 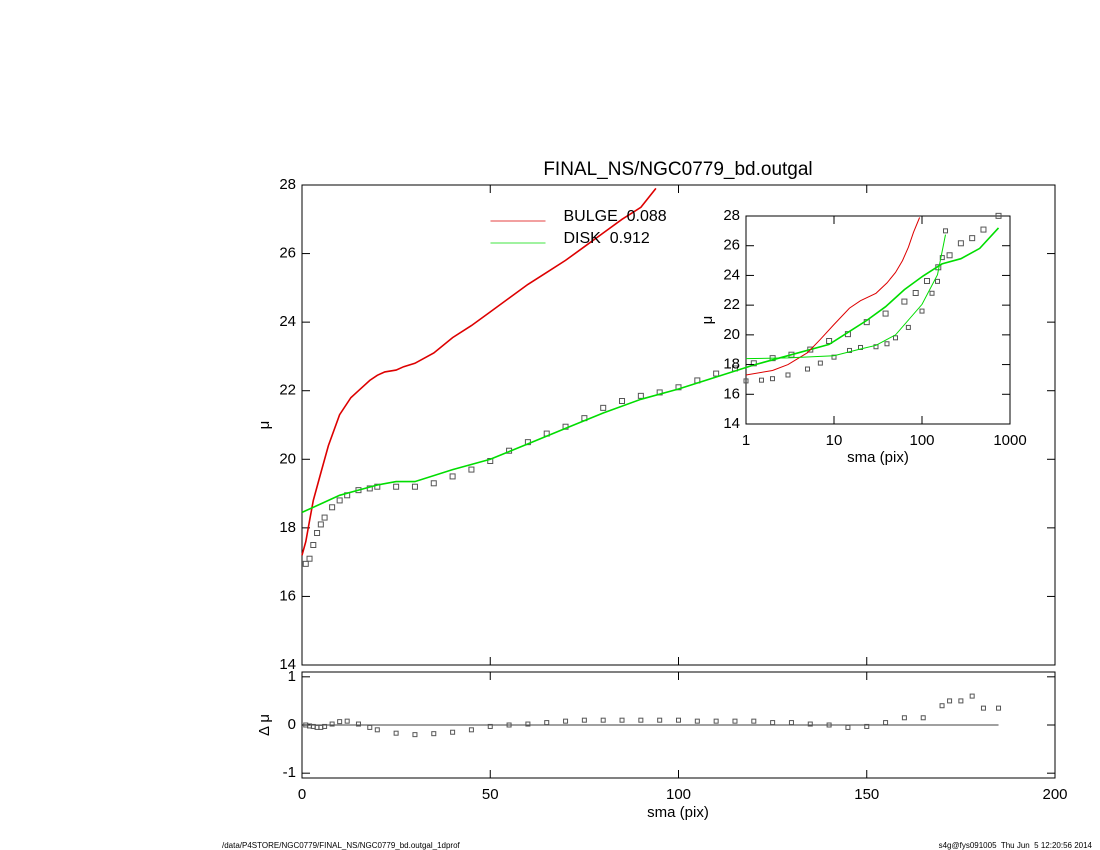 What do you see at coordinates (292, 724) in the screenshot?
I see `y-tick-label: 0` at bounding box center [292, 724].